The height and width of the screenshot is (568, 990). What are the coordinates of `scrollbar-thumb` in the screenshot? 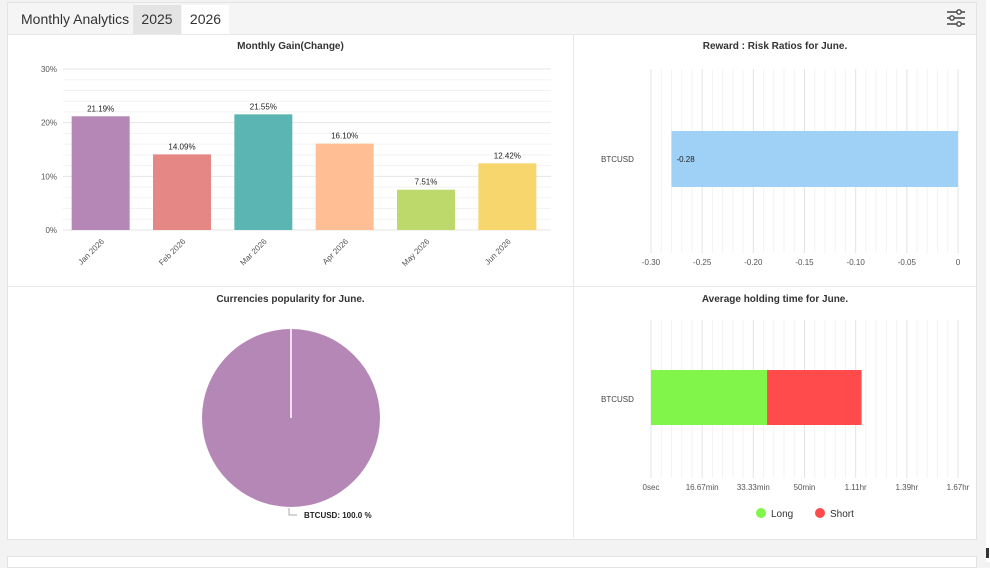 It's located at (987, 553).